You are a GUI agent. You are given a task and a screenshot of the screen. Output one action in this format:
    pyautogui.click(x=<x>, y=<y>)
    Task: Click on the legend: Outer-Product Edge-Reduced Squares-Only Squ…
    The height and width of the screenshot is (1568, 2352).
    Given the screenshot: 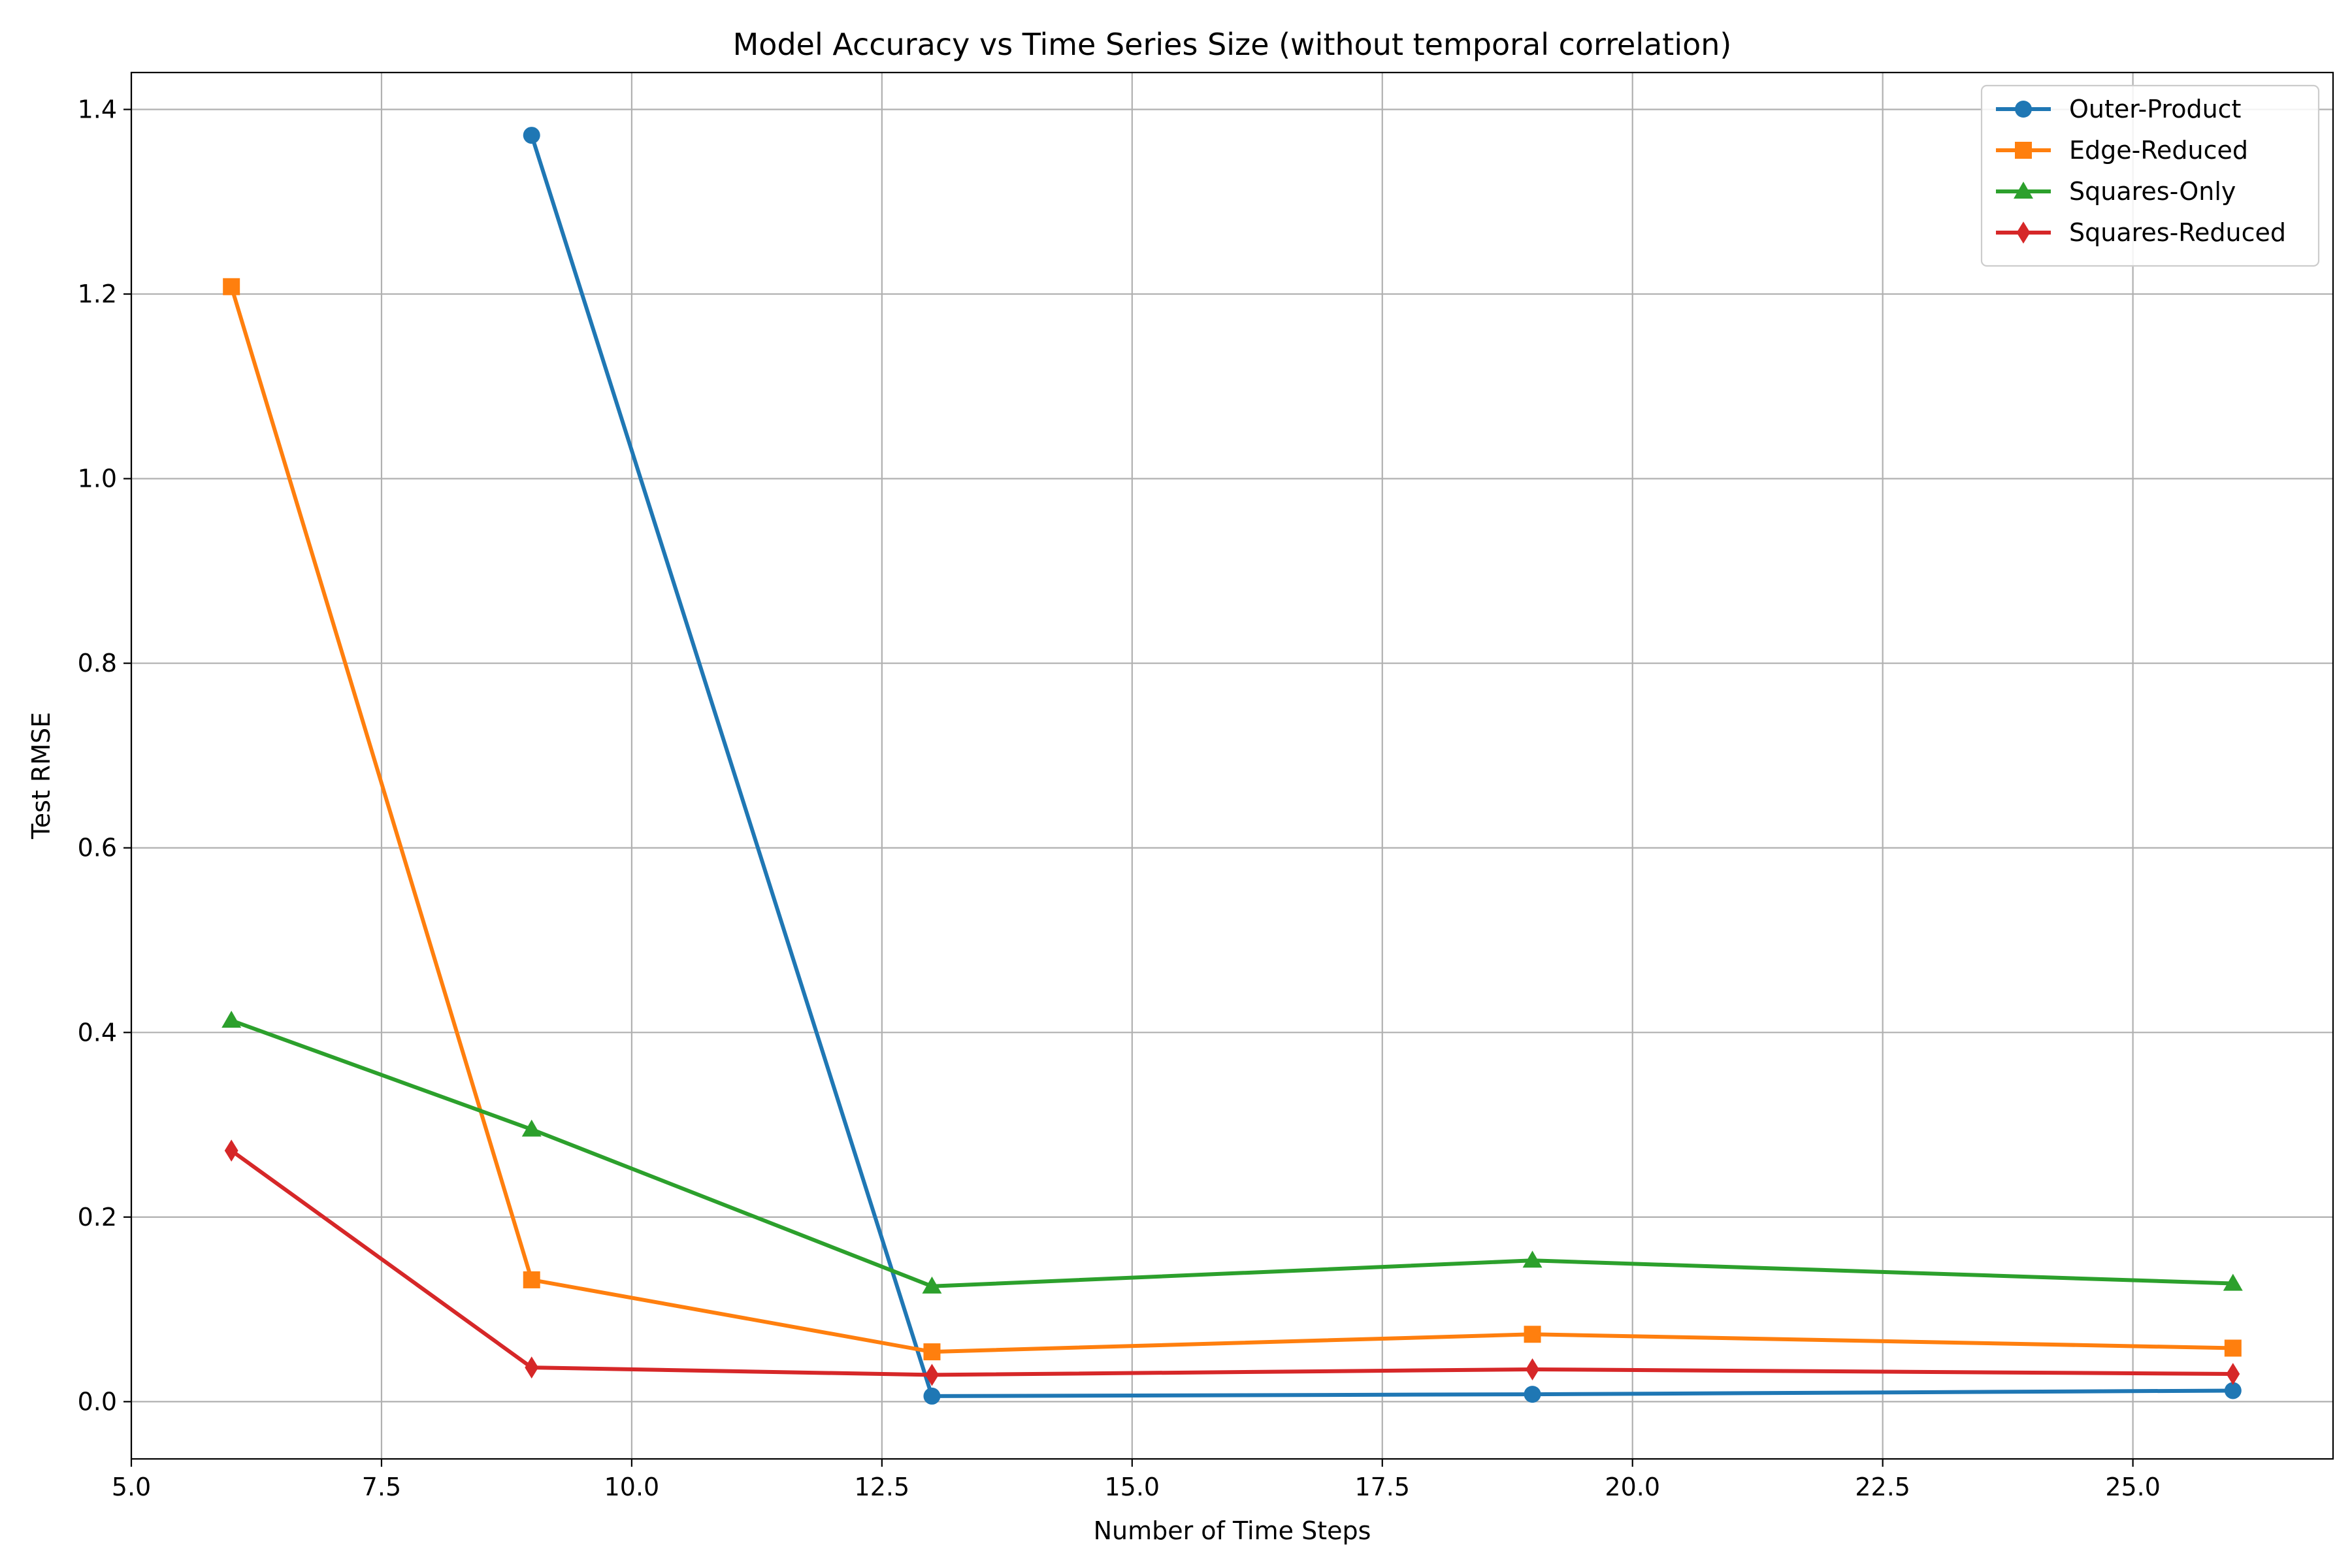 What is the action you would take?
    pyautogui.click(x=2150, y=175)
    